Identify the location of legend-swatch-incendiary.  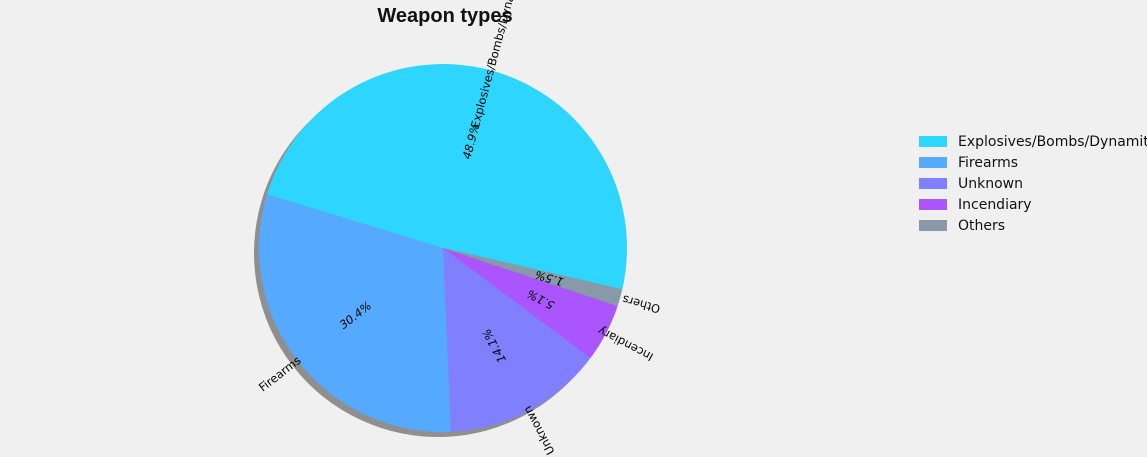
(933, 204).